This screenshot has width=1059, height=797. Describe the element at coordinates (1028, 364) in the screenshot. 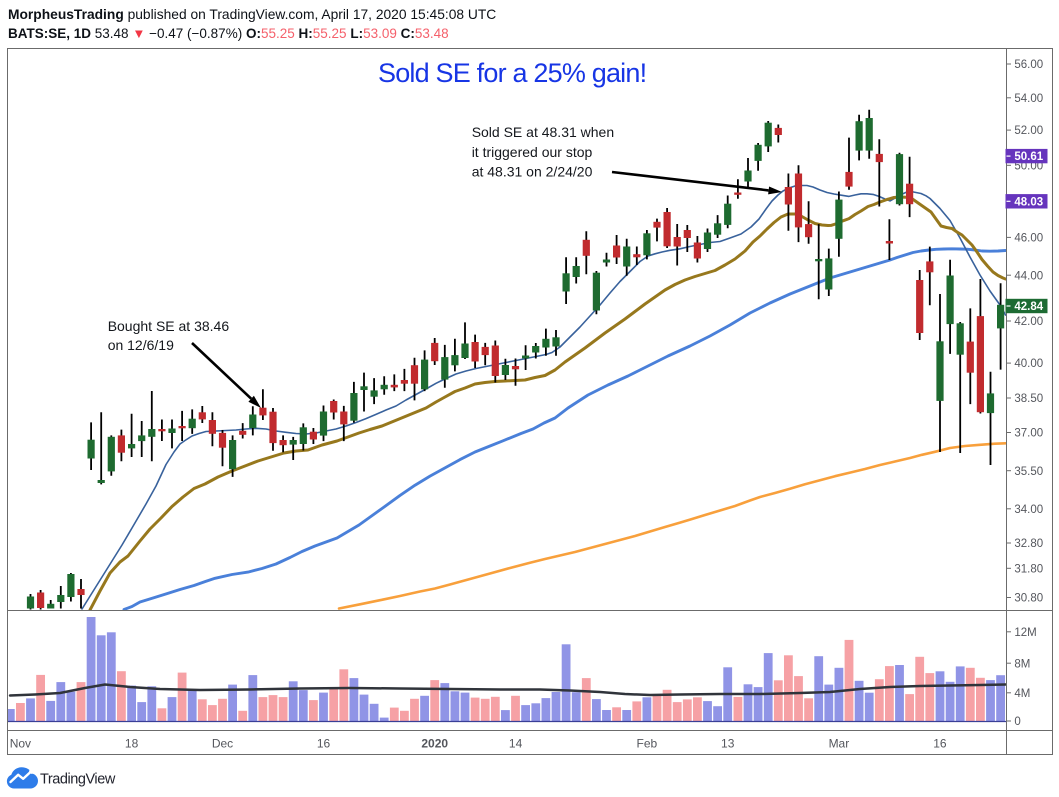

I see `svg-text: 40.00` at that location.